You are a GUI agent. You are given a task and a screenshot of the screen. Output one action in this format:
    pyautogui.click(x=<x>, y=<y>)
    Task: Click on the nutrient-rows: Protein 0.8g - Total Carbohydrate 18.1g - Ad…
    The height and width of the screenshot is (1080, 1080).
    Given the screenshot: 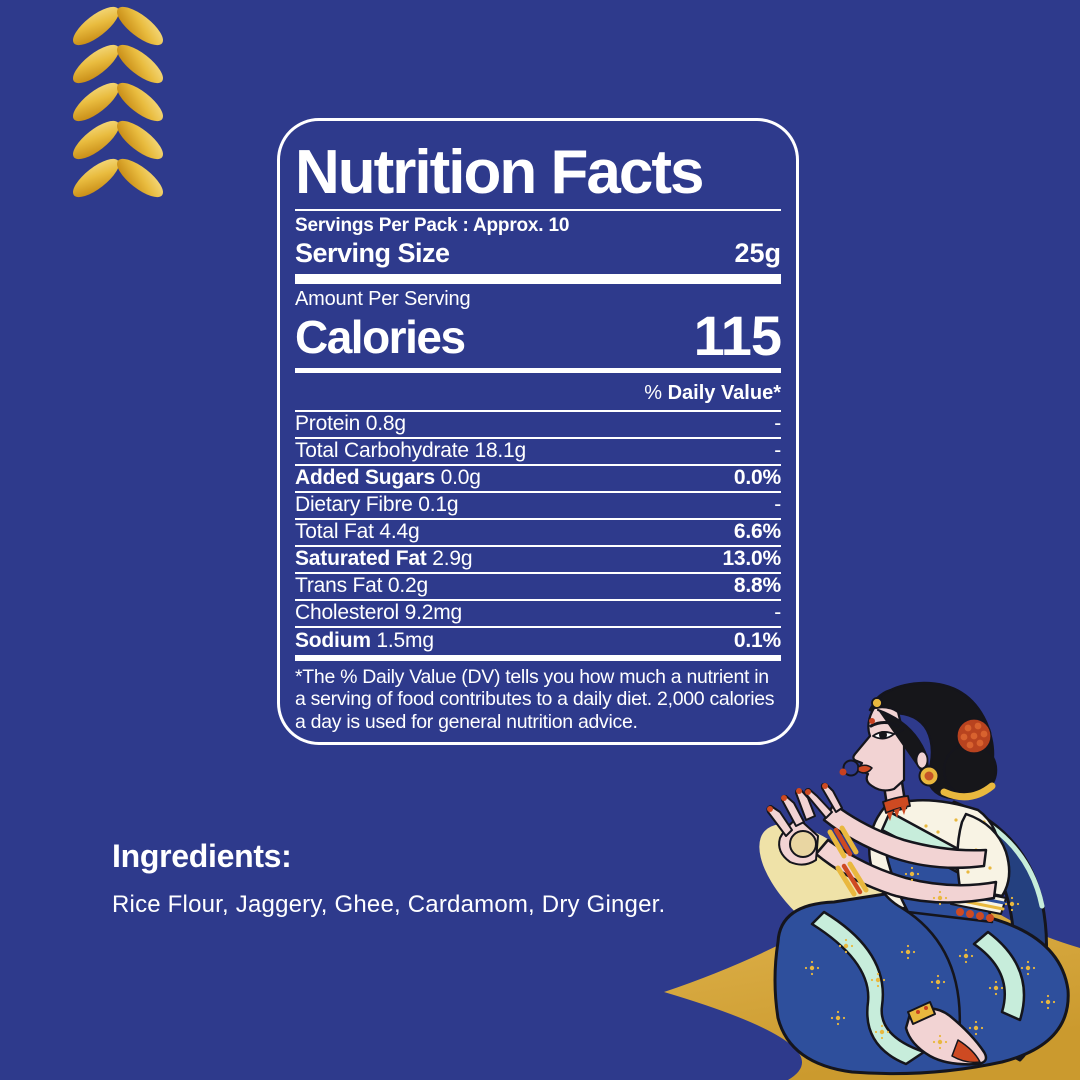 What is the action you would take?
    pyautogui.click(x=538, y=532)
    